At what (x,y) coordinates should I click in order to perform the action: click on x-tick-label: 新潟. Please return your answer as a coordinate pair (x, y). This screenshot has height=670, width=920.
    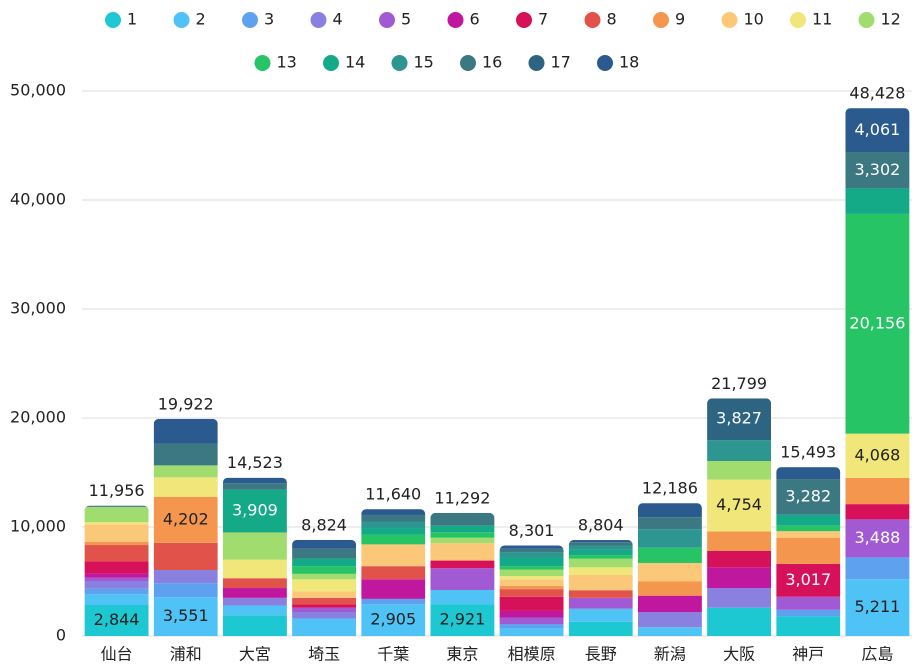
    Looking at the image, I should click on (670, 654).